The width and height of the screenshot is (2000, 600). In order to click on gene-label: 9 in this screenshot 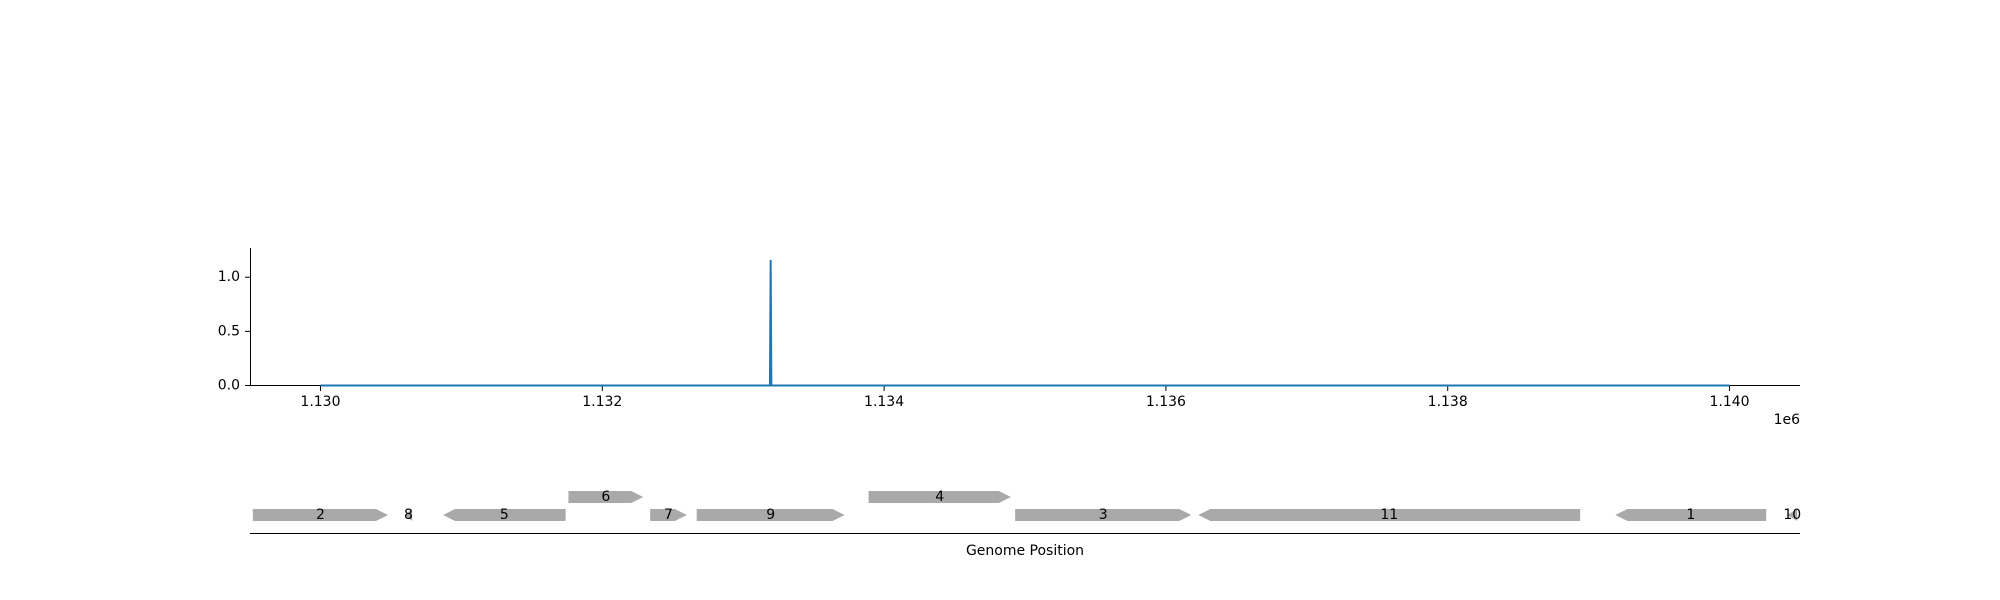, I will do `click(770, 515)`.